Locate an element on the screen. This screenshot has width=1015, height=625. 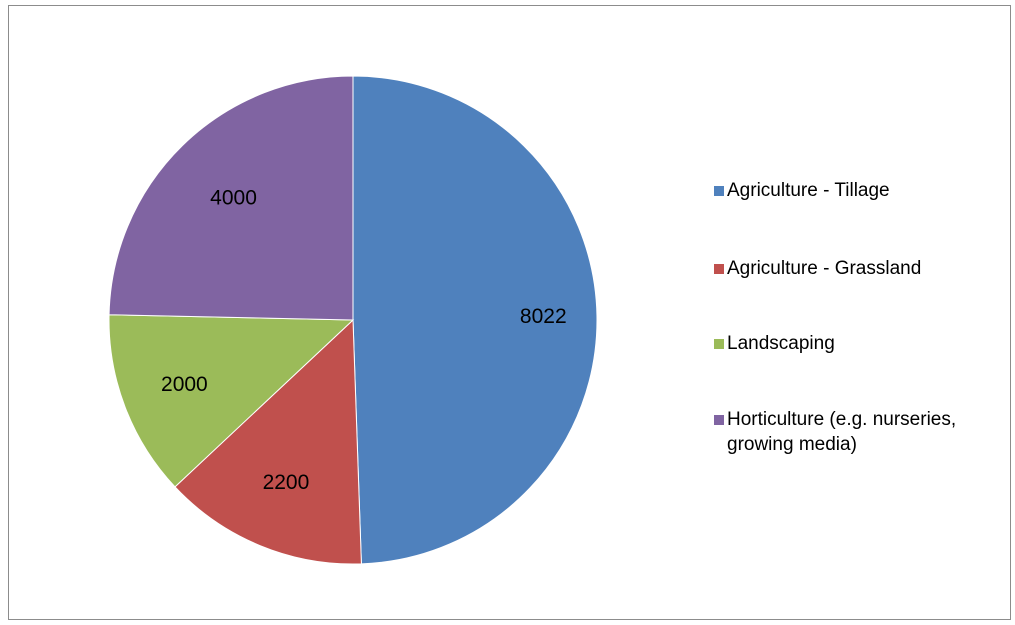
legend-swatch-grassland is located at coordinates (719, 269).